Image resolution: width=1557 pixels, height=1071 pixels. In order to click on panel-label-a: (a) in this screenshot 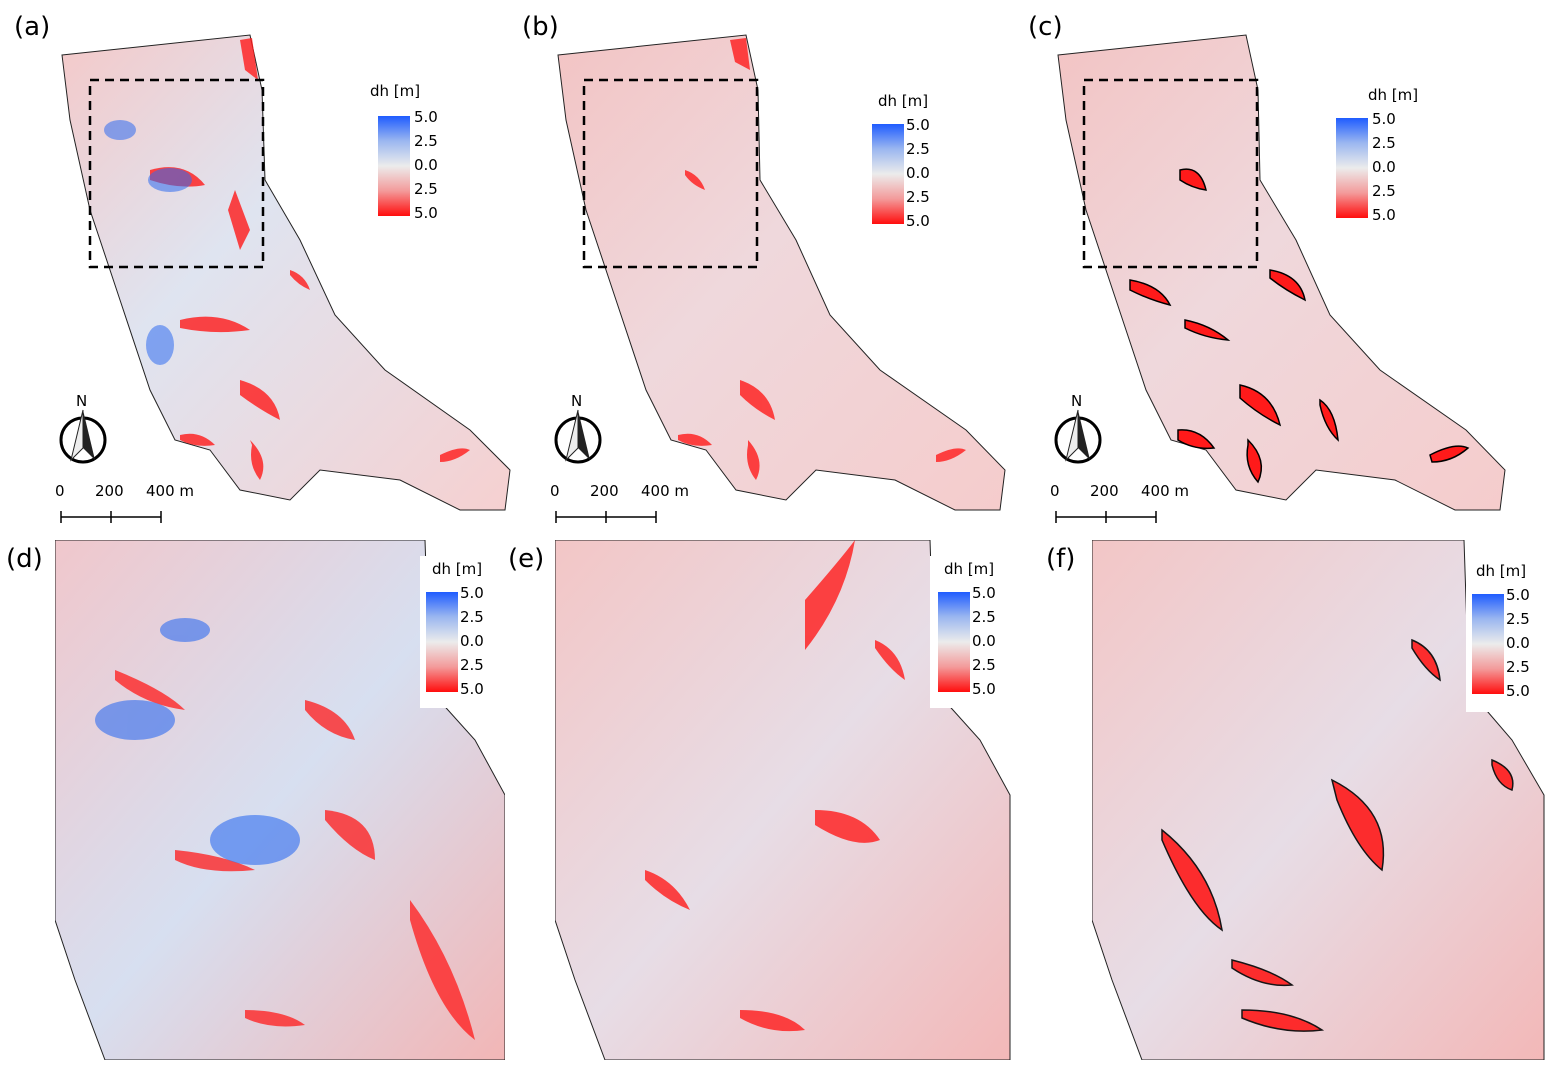, I will do `click(32, 27)`.